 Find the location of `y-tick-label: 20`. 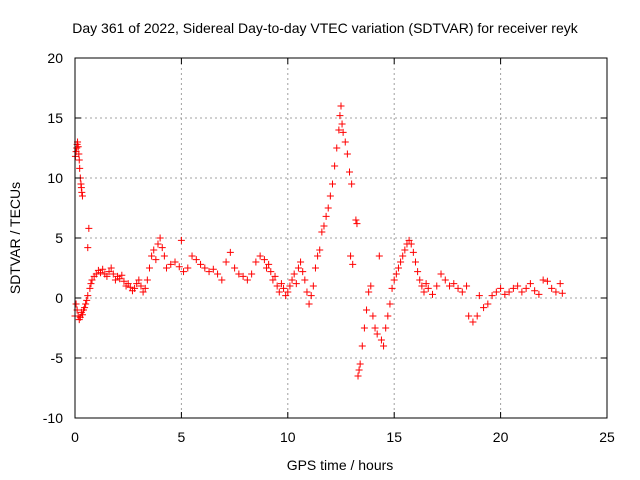

y-tick-label: 20 is located at coordinates (55, 58).